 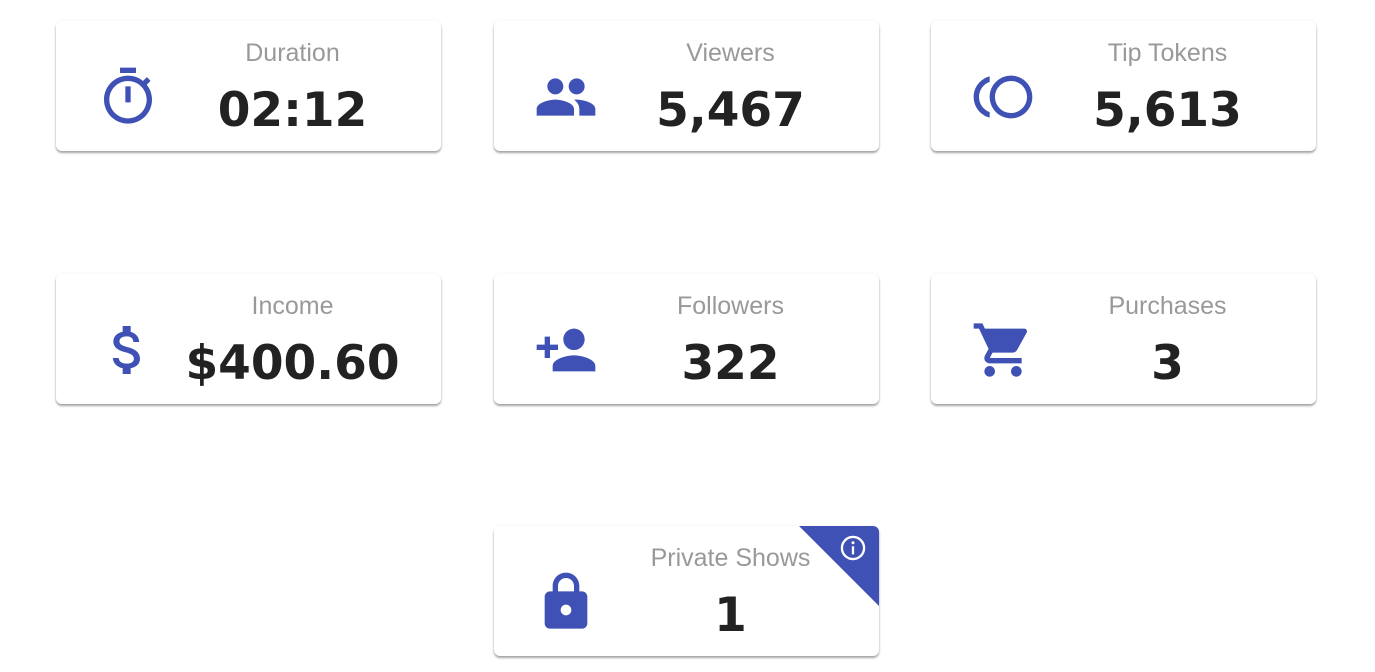 What do you see at coordinates (292, 110) in the screenshot?
I see `card-value: 02:12` at bounding box center [292, 110].